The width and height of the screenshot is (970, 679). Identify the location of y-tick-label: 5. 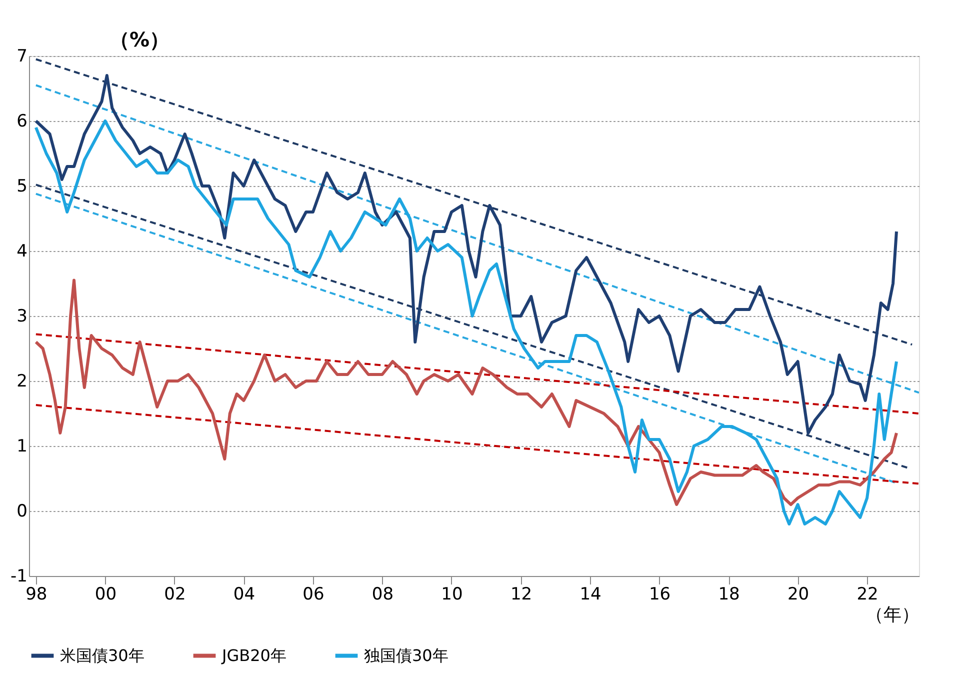
(22, 186).